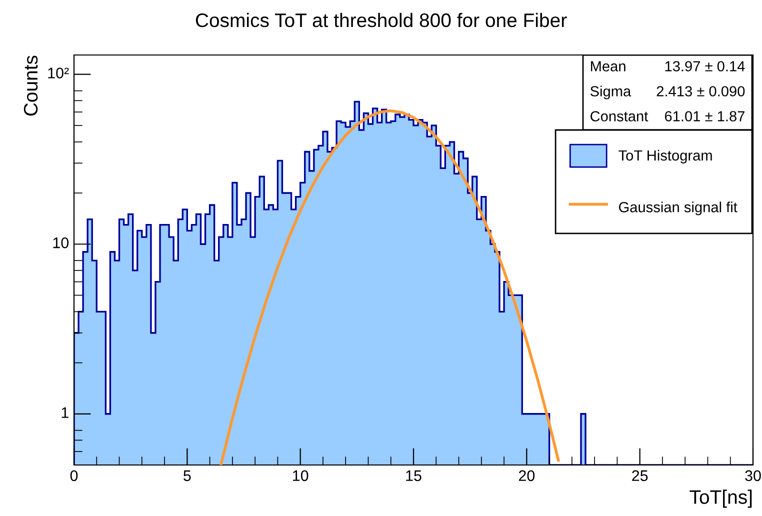  I want to click on annotation: 61.01 ± 1.87, so click(704, 116).